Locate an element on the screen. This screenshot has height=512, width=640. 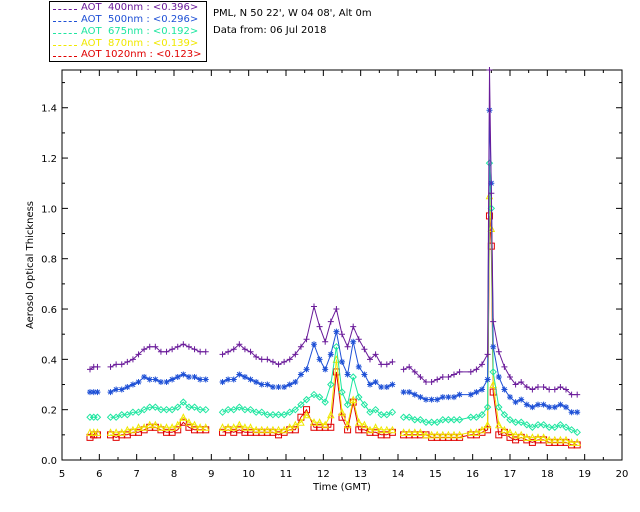
x-tick-label: 9 is located at coordinates (211, 474).